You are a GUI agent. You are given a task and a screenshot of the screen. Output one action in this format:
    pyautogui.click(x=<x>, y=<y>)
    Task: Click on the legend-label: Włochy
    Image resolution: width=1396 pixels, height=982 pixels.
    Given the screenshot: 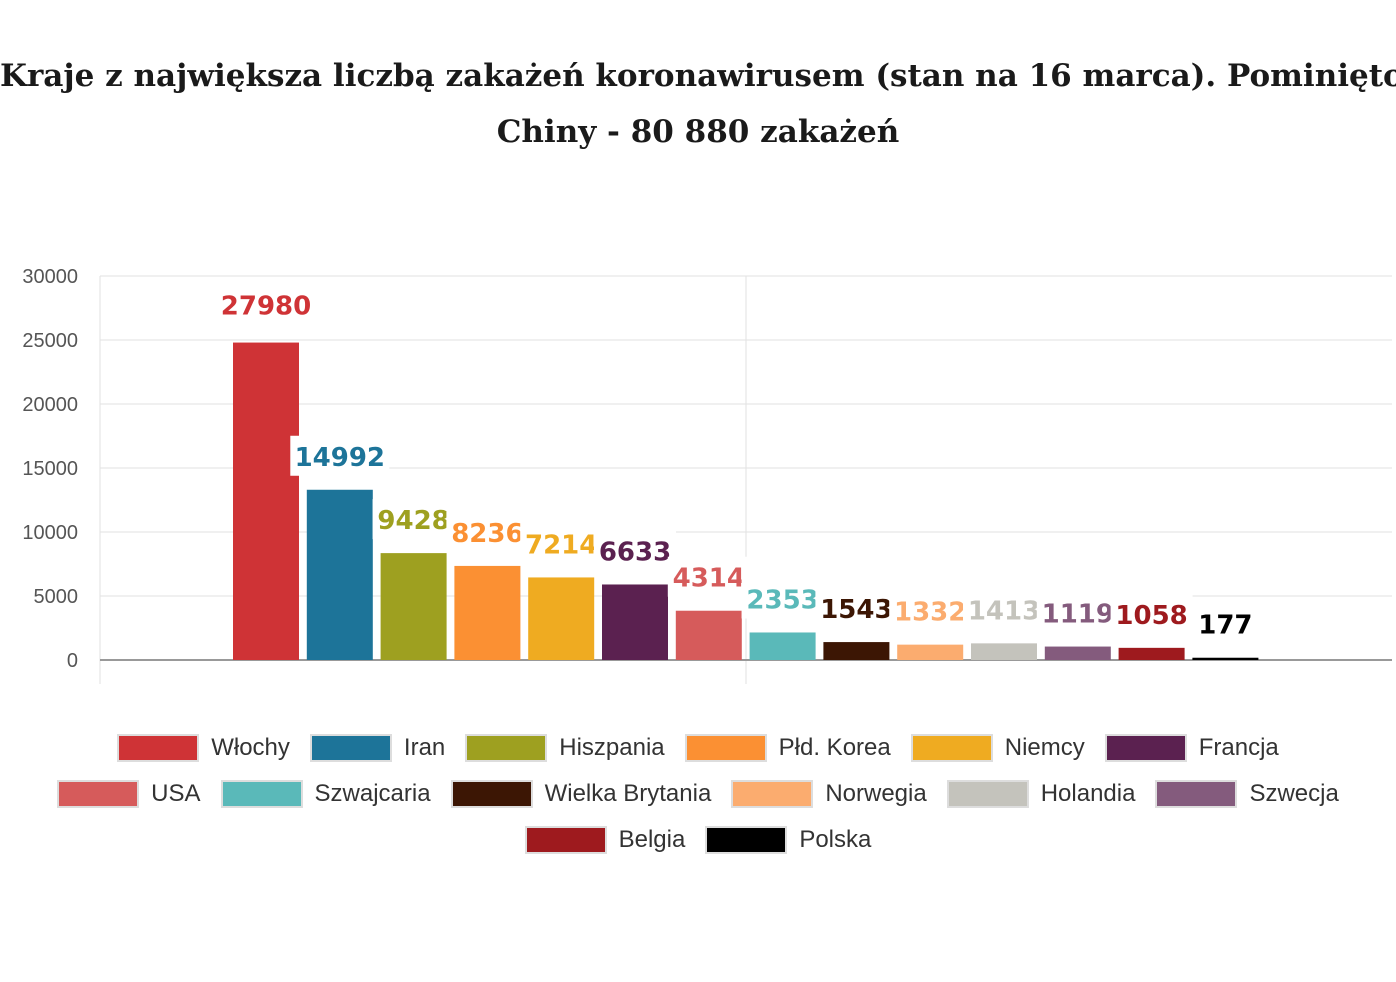 What is the action you would take?
    pyautogui.click(x=250, y=747)
    